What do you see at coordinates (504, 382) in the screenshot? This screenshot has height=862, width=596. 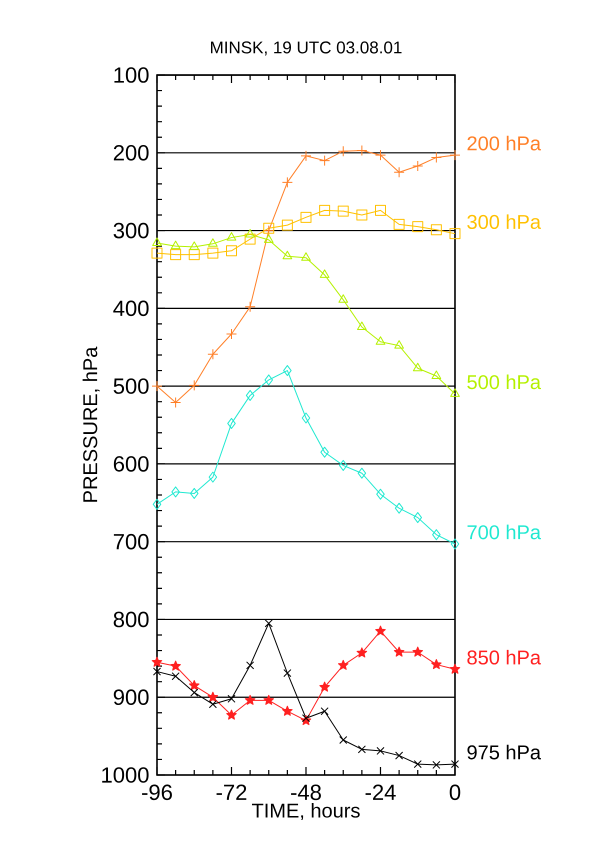 I see `series-label: 500 hPa` at bounding box center [504, 382].